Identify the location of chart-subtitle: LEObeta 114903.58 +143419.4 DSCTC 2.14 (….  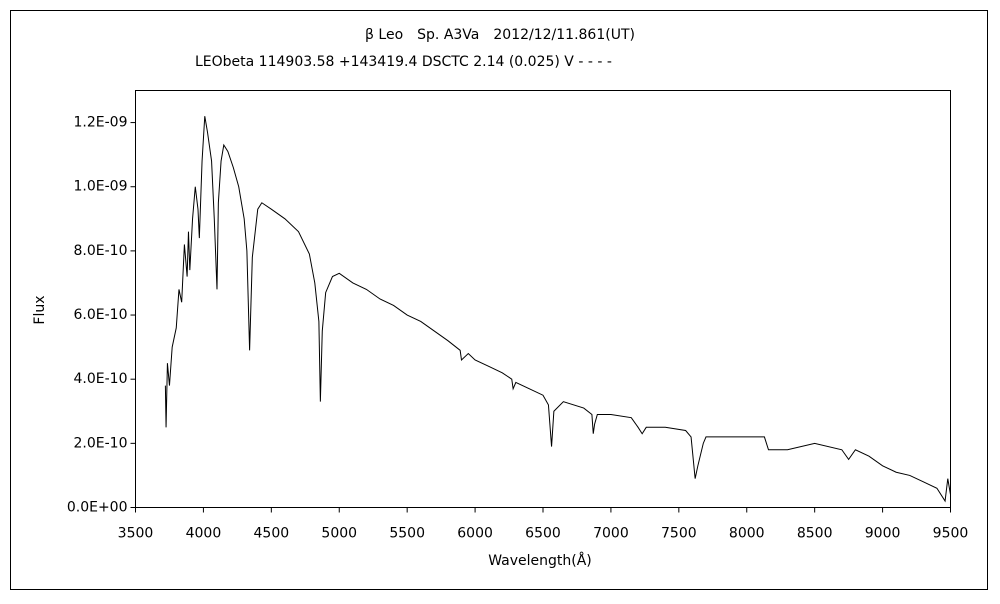
(403, 62).